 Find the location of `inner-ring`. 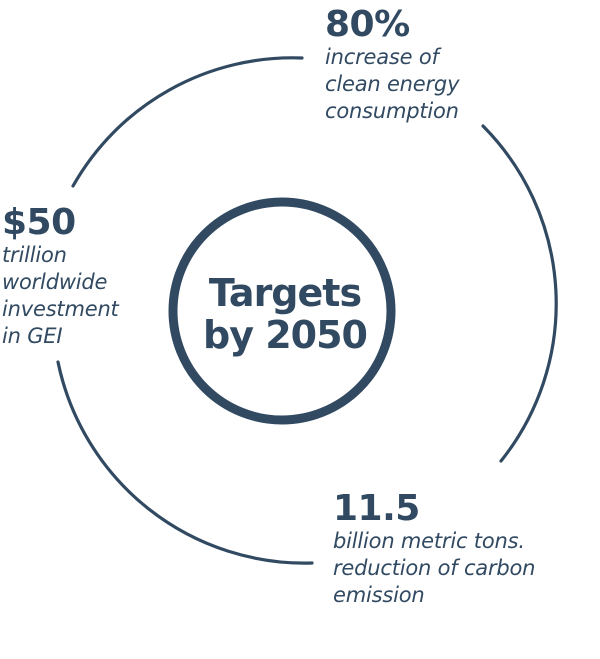

inner-ring is located at coordinates (282, 311).